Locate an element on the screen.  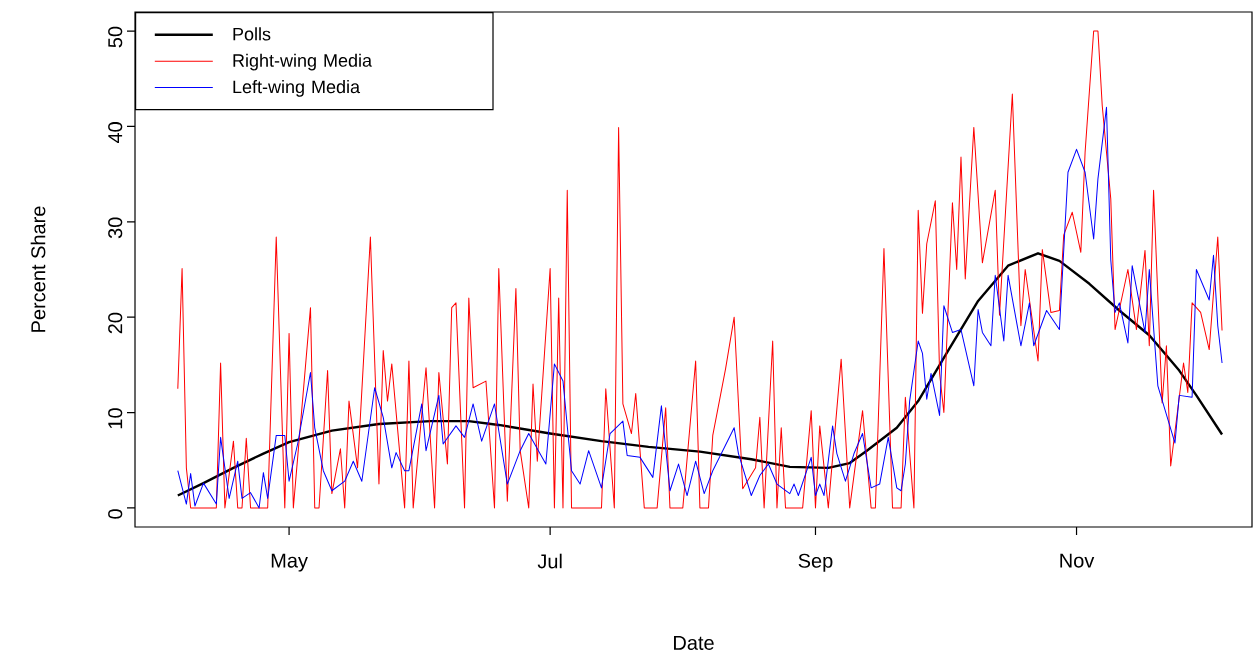
x-tick-label: Nov is located at coordinates (1077, 560).